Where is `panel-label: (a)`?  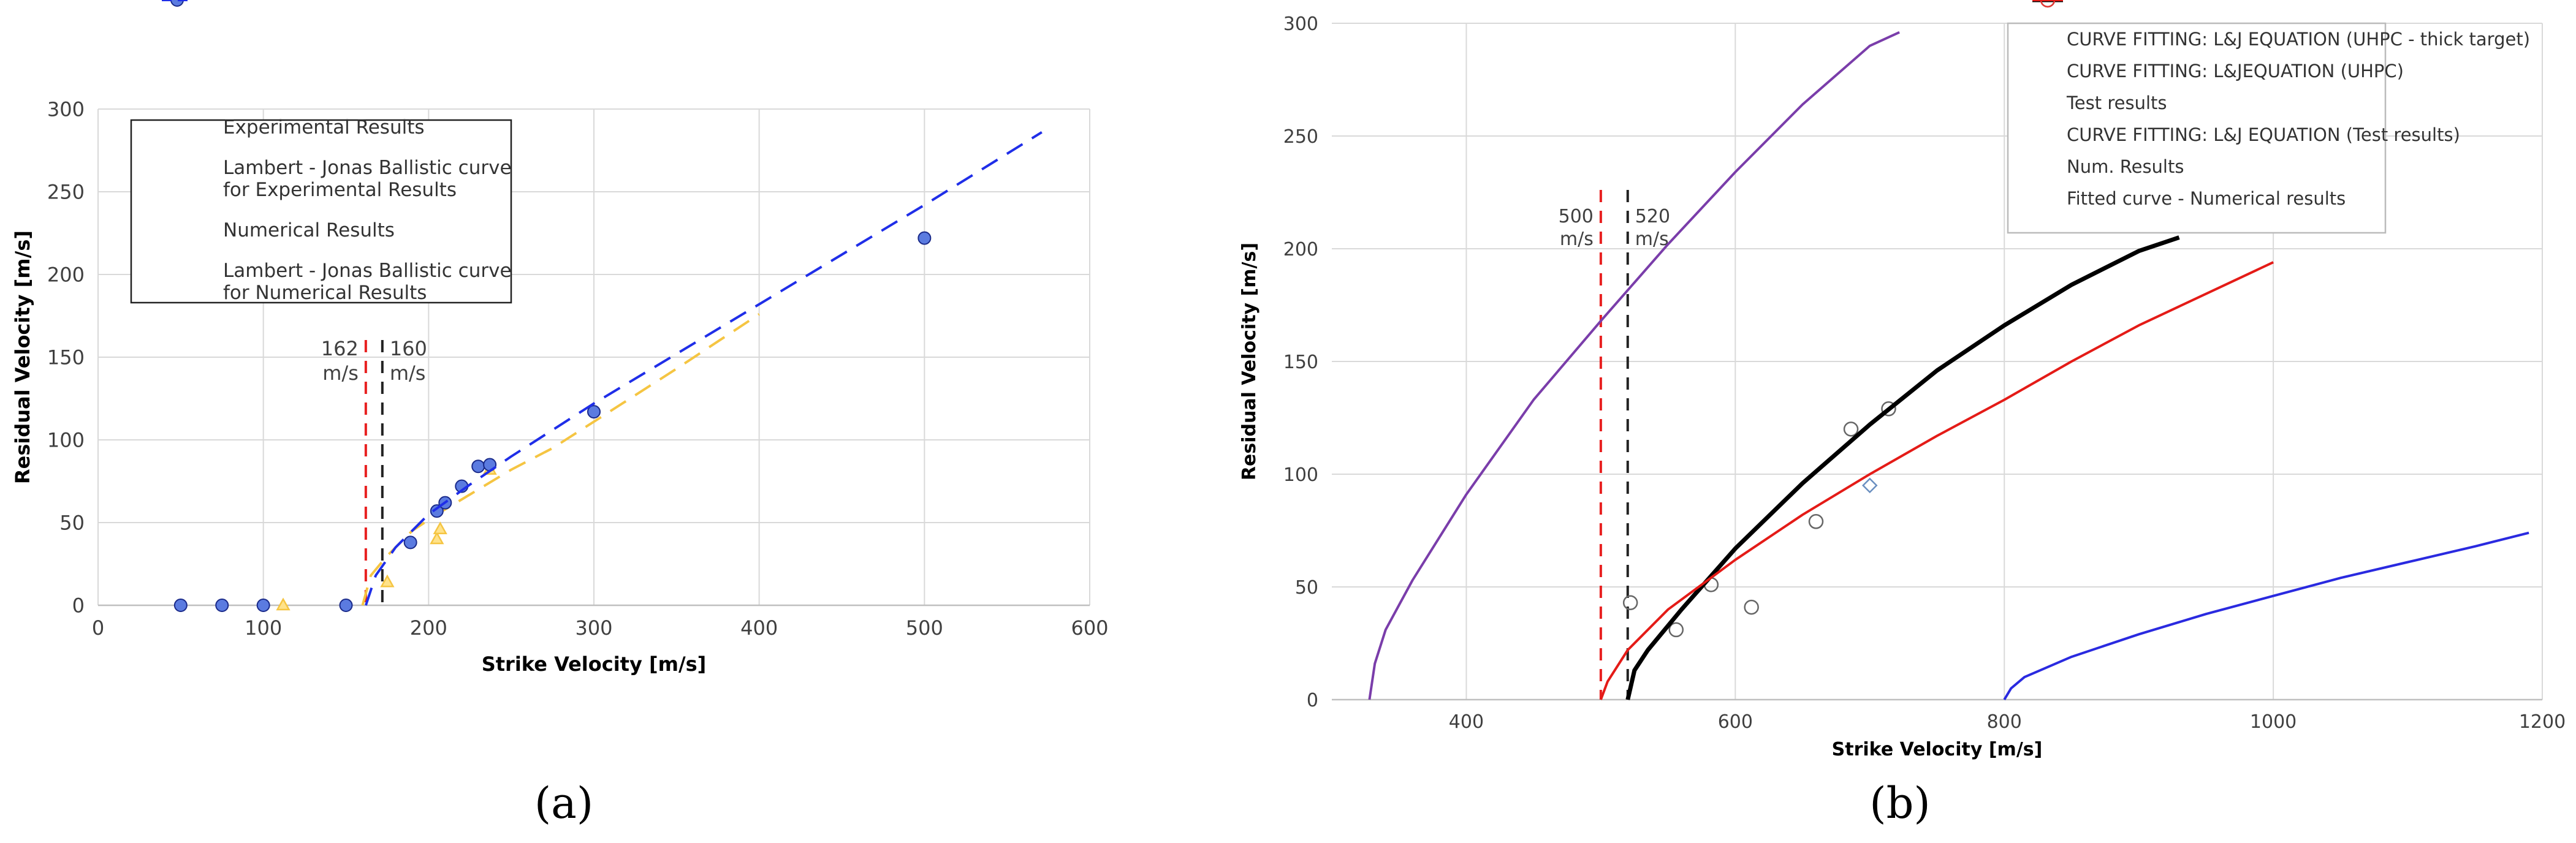
panel-label: (a) is located at coordinates (563, 803).